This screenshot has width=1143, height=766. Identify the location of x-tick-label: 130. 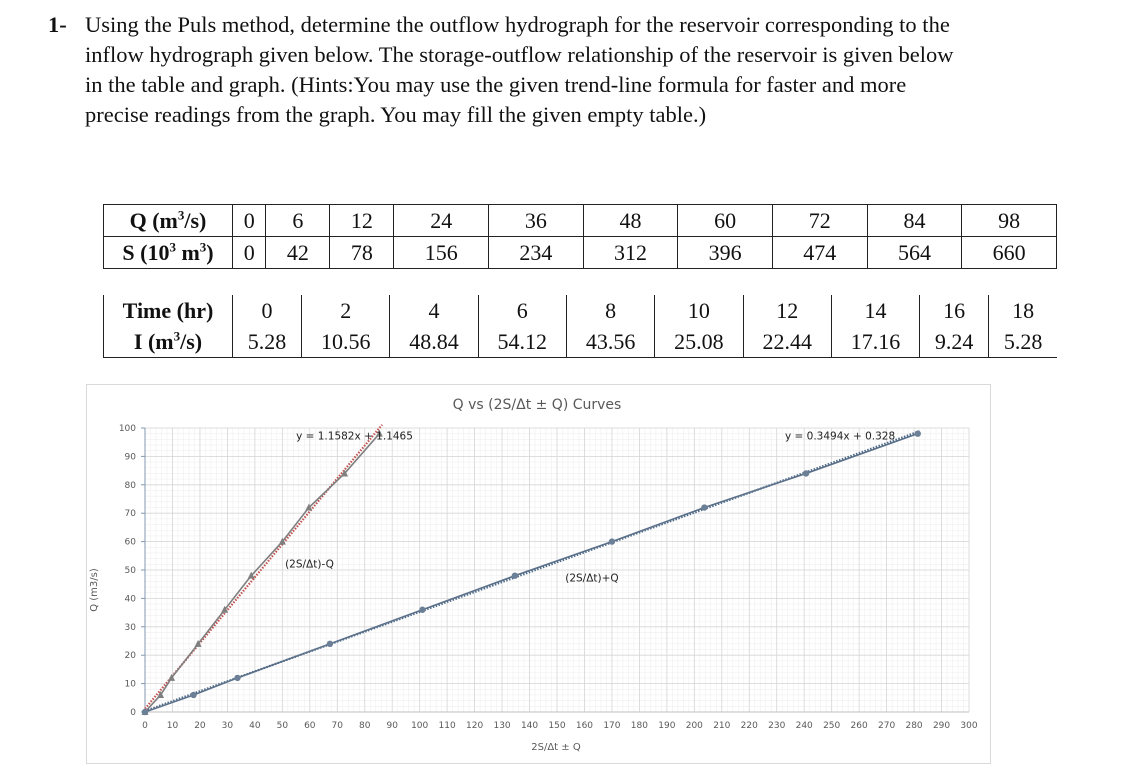
(501, 726).